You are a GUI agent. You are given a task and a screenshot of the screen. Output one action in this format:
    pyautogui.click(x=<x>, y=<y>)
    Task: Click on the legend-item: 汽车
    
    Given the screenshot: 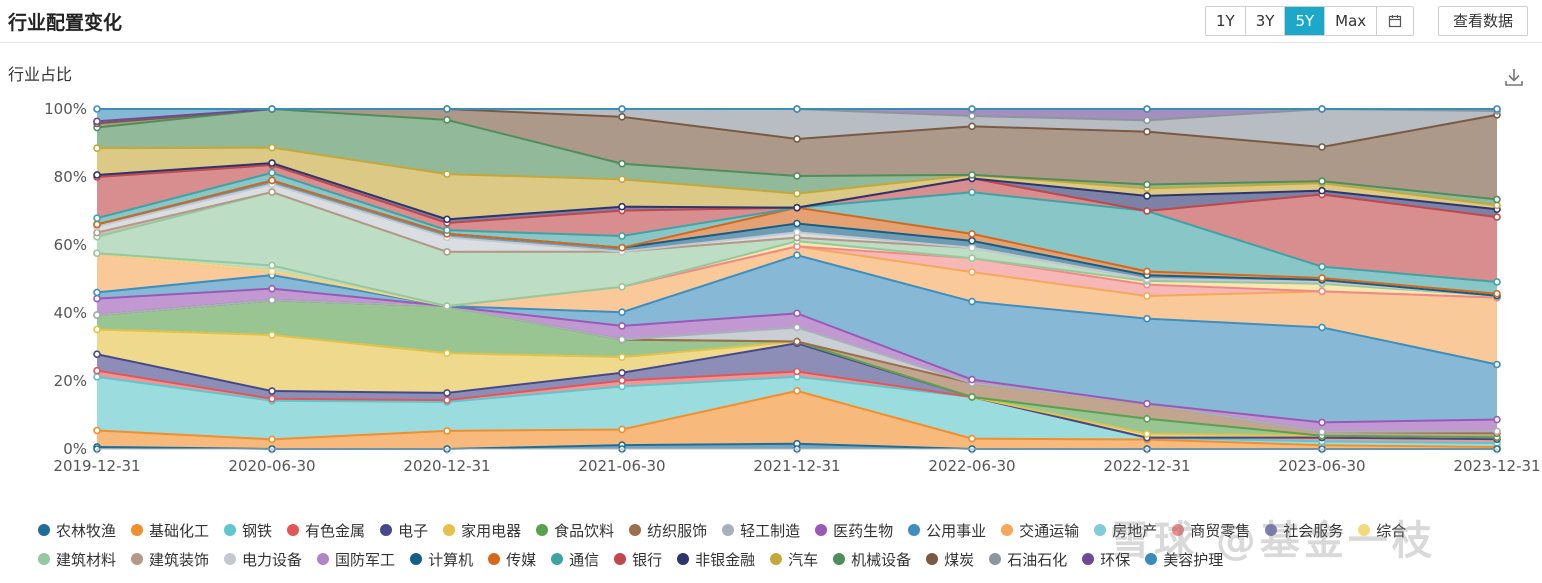 What is the action you would take?
    pyautogui.click(x=794, y=559)
    